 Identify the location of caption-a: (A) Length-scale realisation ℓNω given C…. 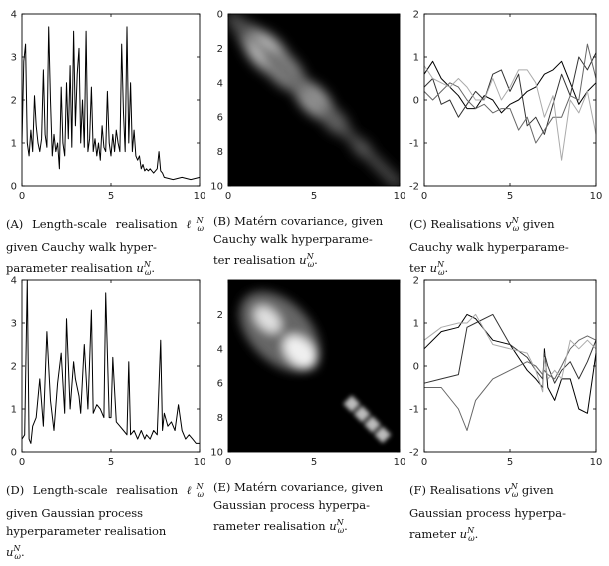
(105, 247).